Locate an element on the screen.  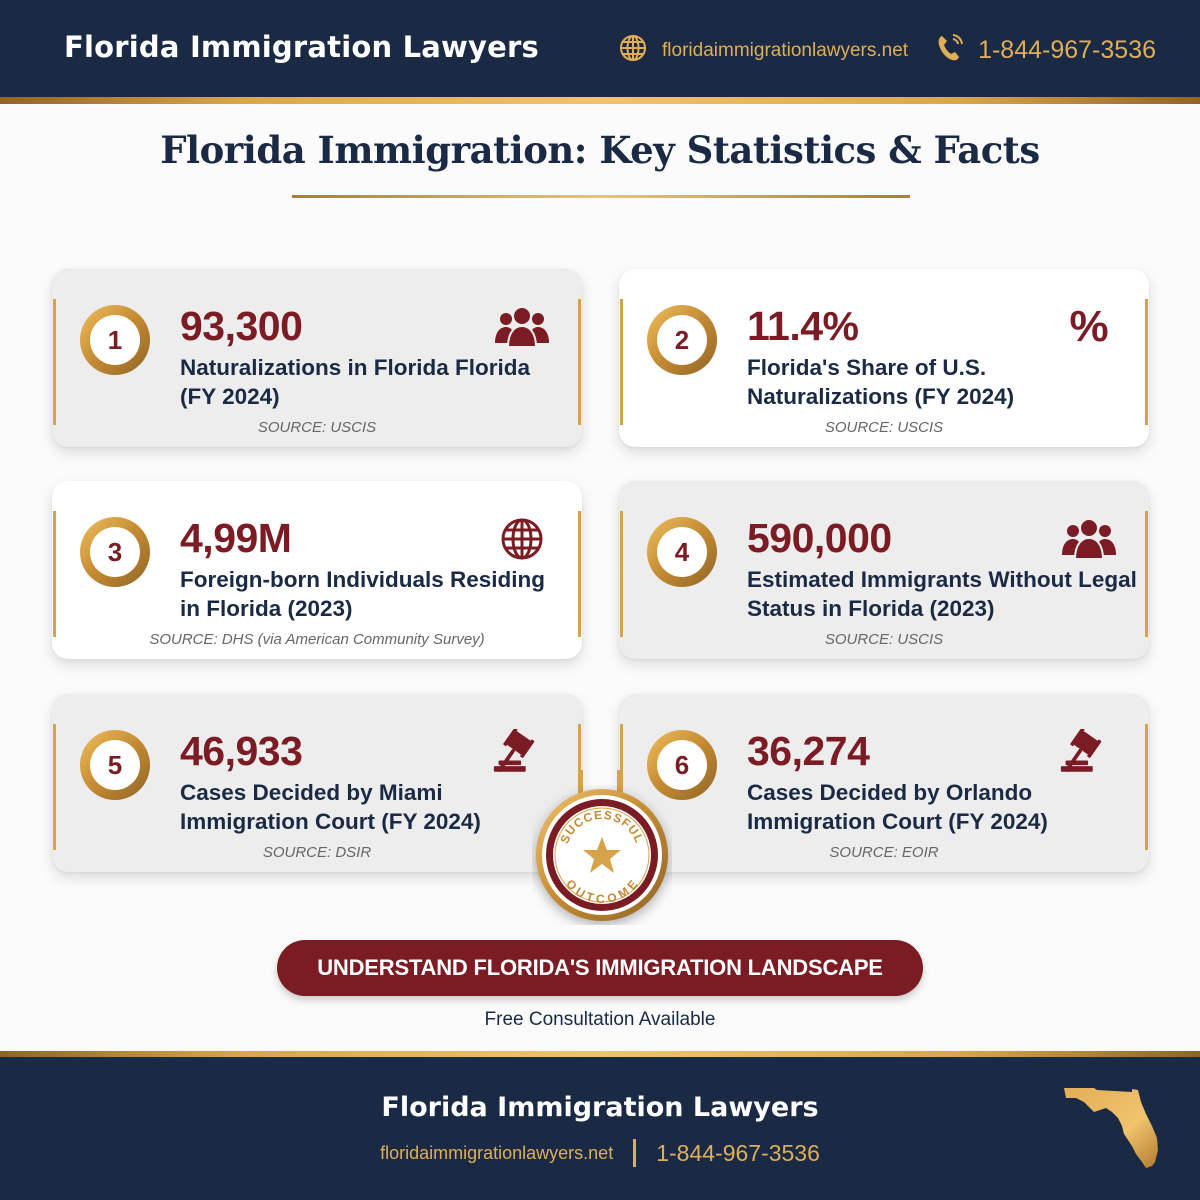
number-badge: 4 is located at coordinates (682, 552).